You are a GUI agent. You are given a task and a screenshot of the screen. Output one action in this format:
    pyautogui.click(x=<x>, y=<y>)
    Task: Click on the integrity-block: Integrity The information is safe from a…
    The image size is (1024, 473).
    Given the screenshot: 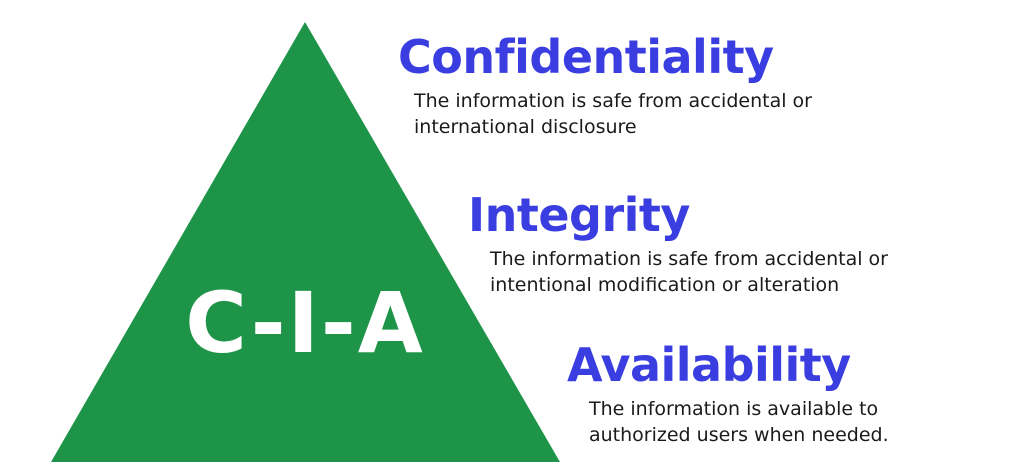 What is the action you would take?
    pyautogui.click(x=678, y=244)
    